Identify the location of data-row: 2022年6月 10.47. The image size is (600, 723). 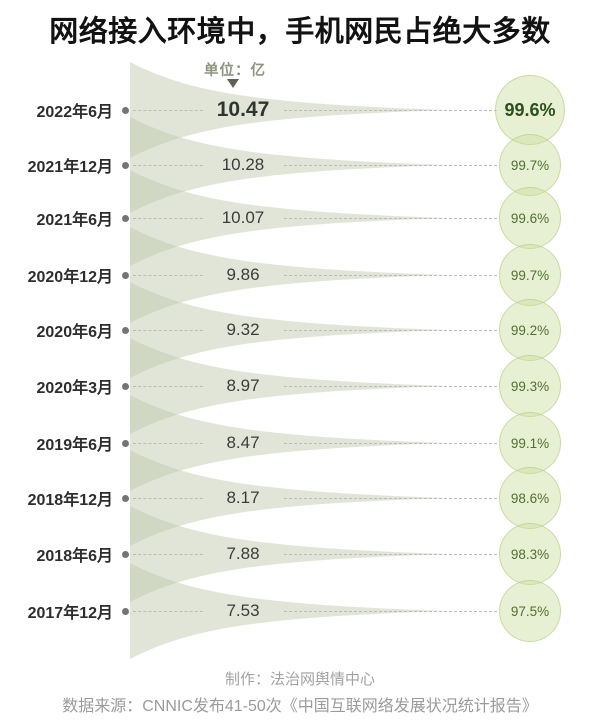
(300, 110).